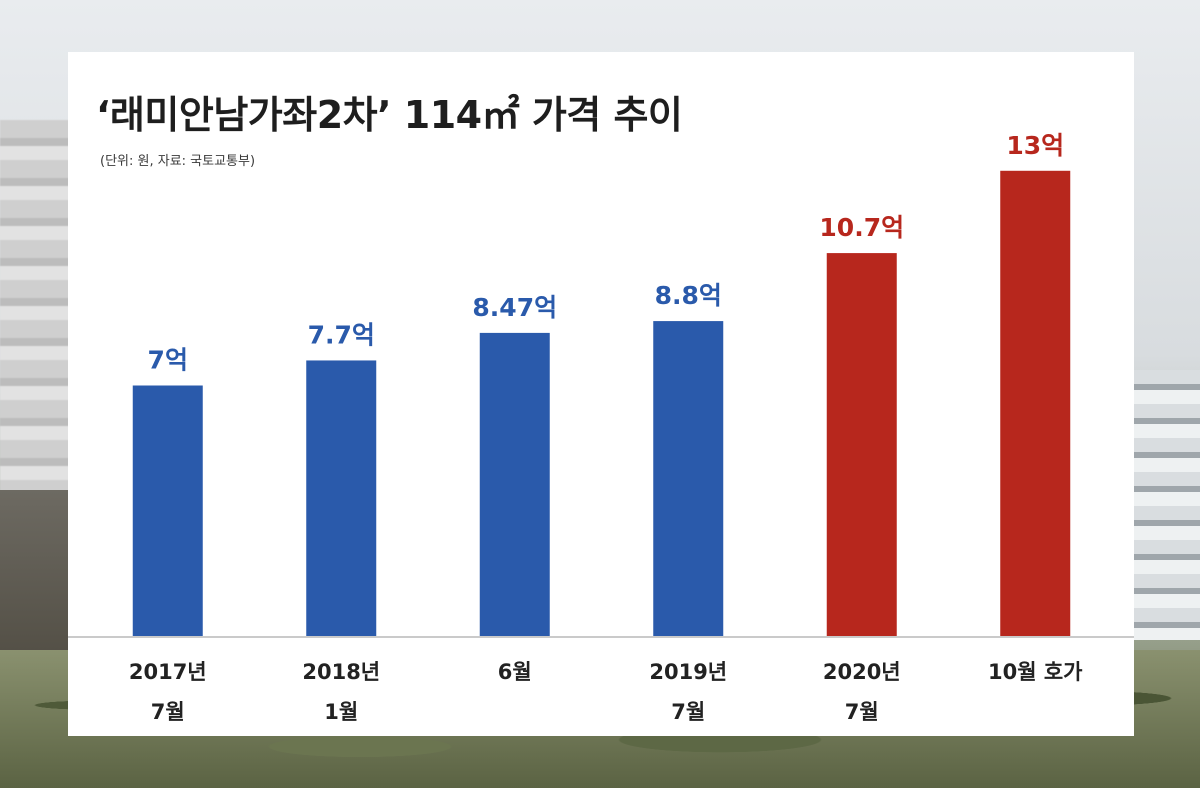 The width and height of the screenshot is (1200, 788). What do you see at coordinates (688, 295) in the screenshot?
I see `bar-value-label: 8.8억` at bounding box center [688, 295].